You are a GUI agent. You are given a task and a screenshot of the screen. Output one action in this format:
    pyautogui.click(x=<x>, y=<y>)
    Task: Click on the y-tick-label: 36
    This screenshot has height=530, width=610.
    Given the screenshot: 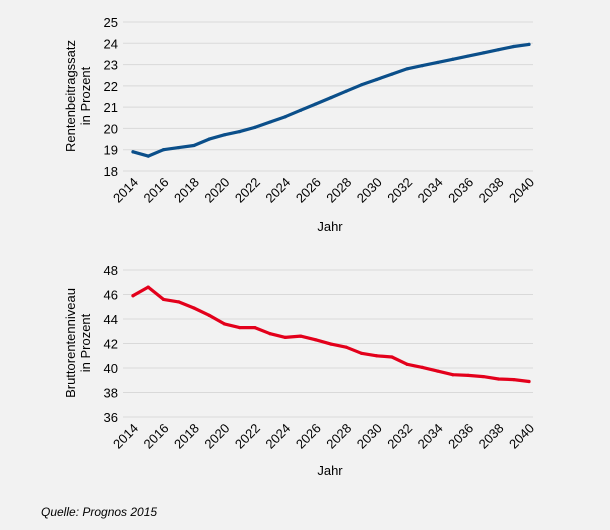 What is the action you would take?
    pyautogui.click(x=111, y=417)
    